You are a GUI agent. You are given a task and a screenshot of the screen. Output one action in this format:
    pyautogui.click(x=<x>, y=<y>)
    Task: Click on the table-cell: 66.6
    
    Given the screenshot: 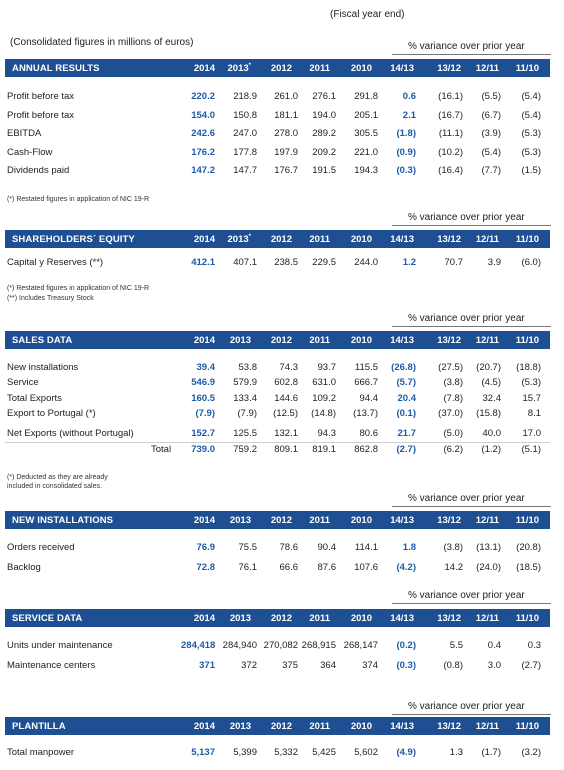 What is the action you would take?
    pyautogui.click(x=289, y=567)
    